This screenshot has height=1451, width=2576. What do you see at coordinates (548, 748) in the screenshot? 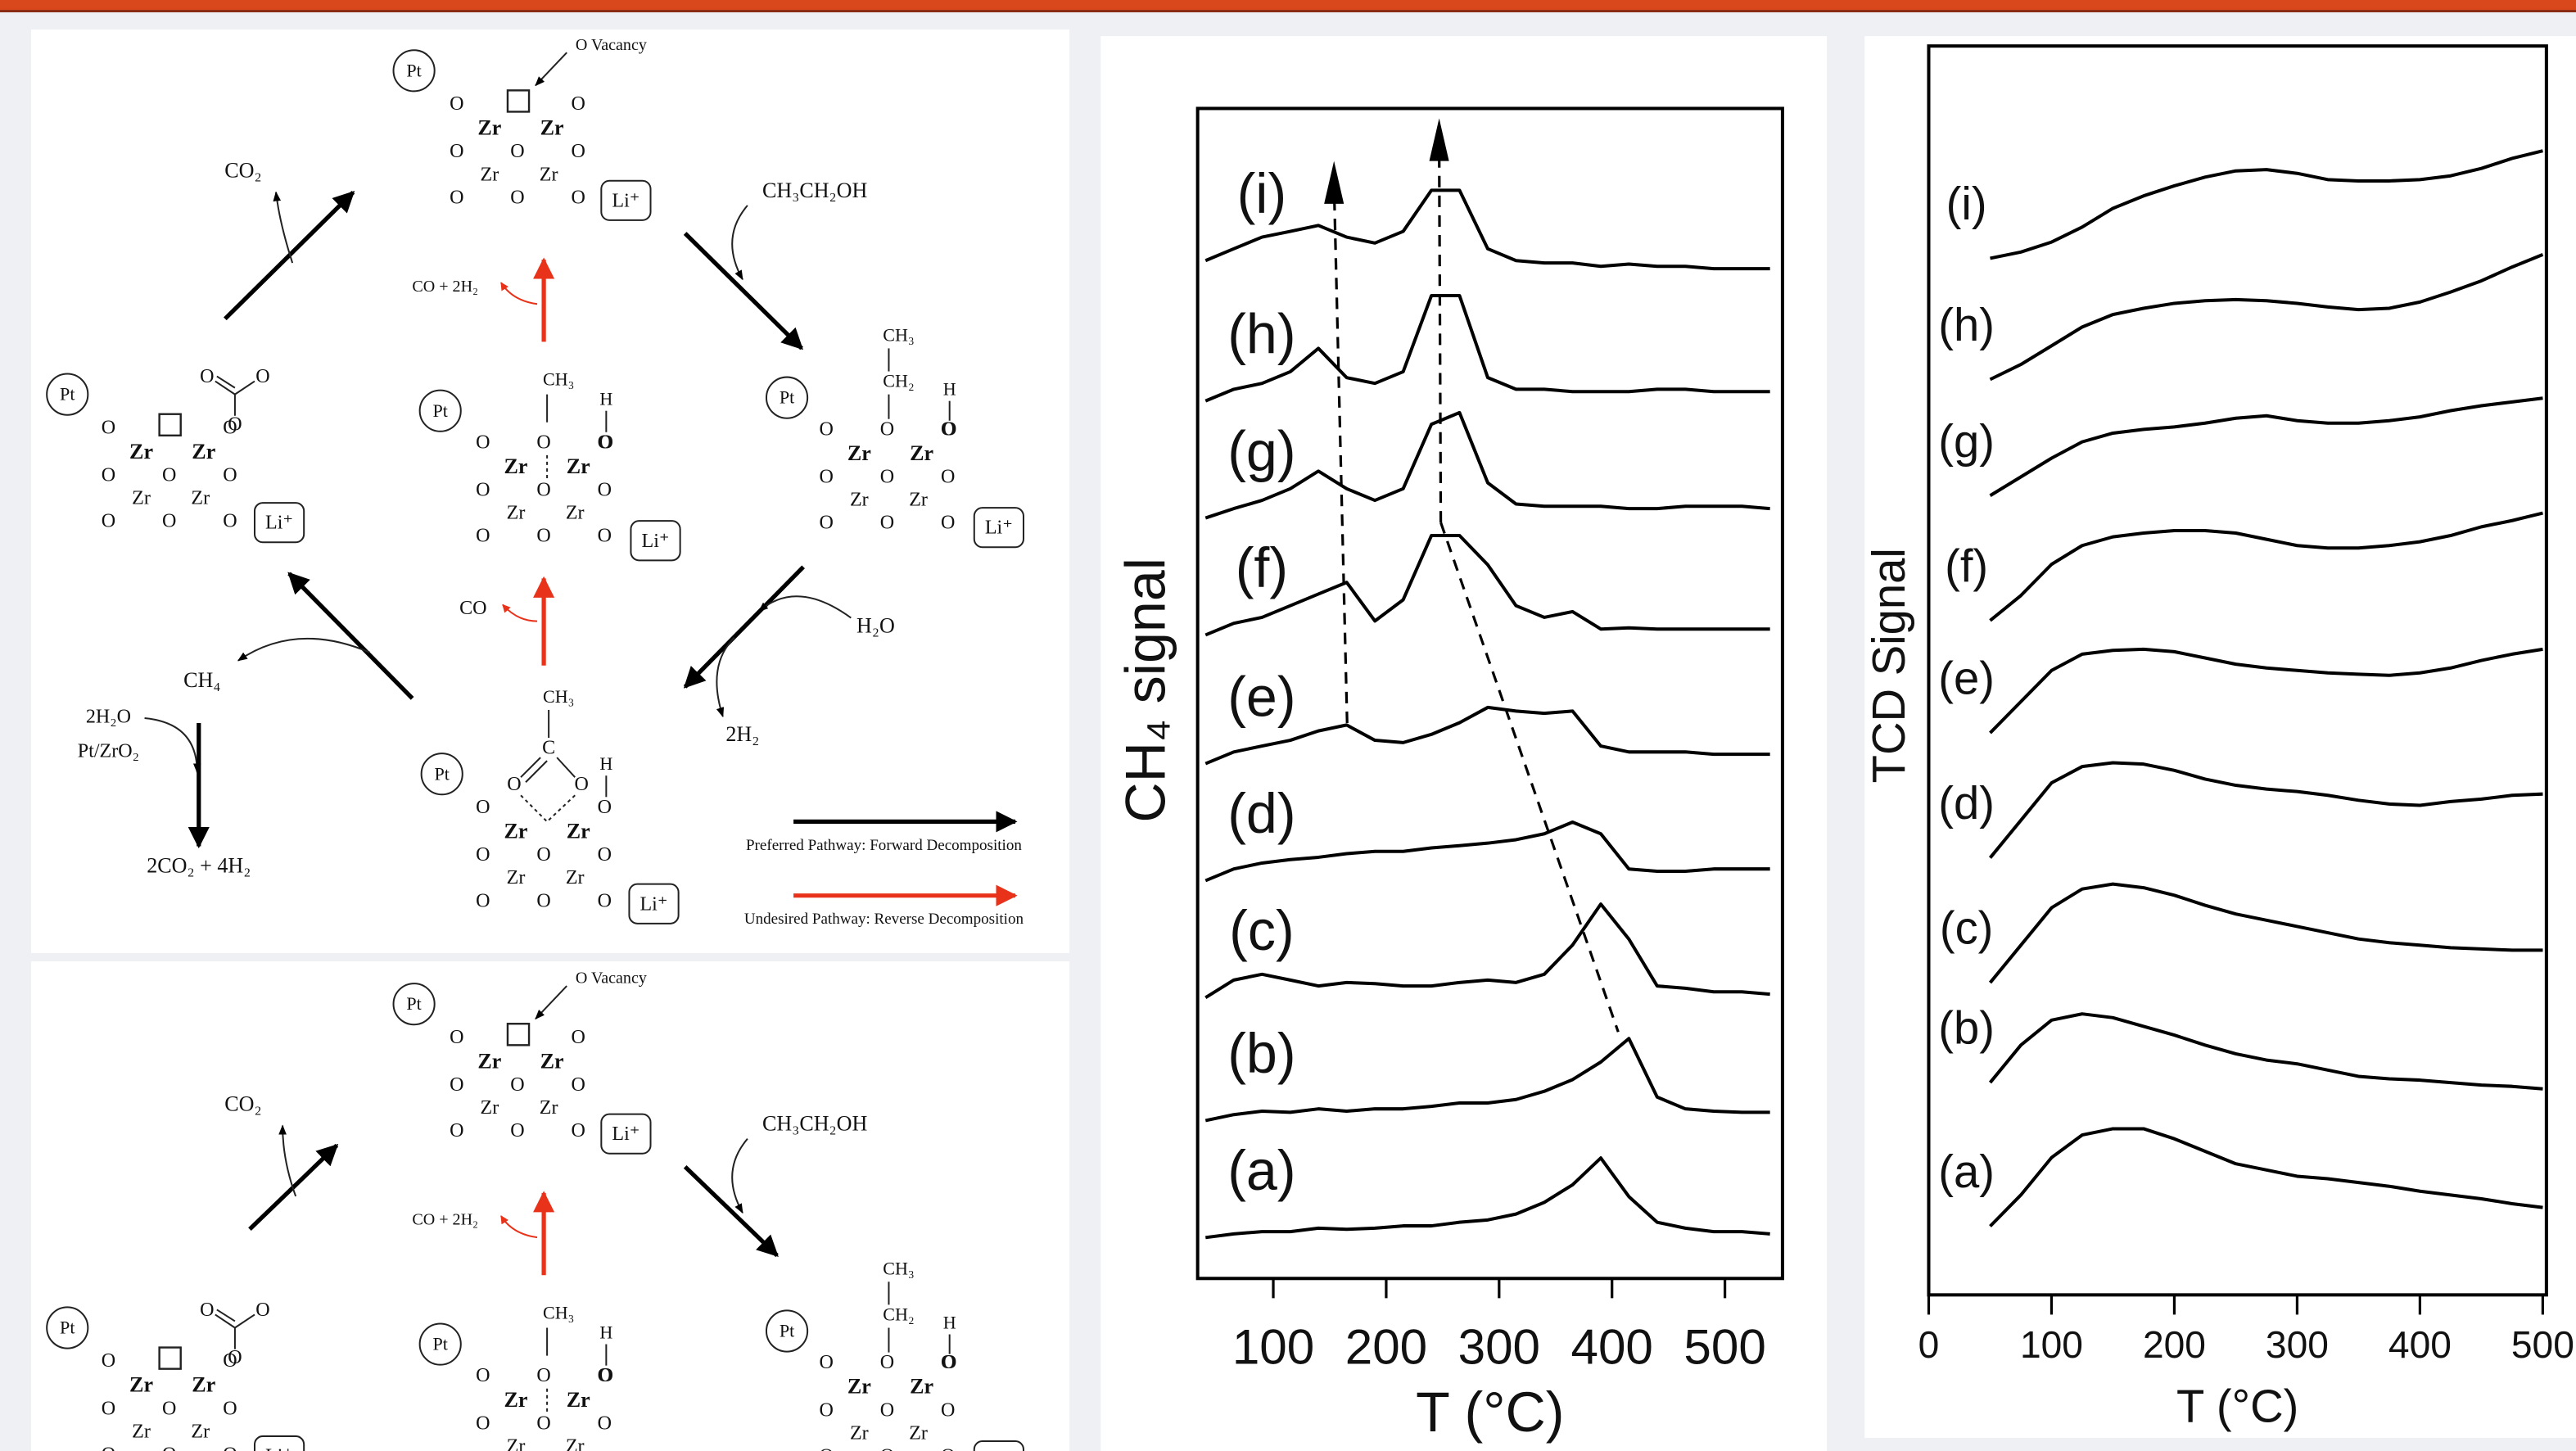
I see `label: C` at bounding box center [548, 748].